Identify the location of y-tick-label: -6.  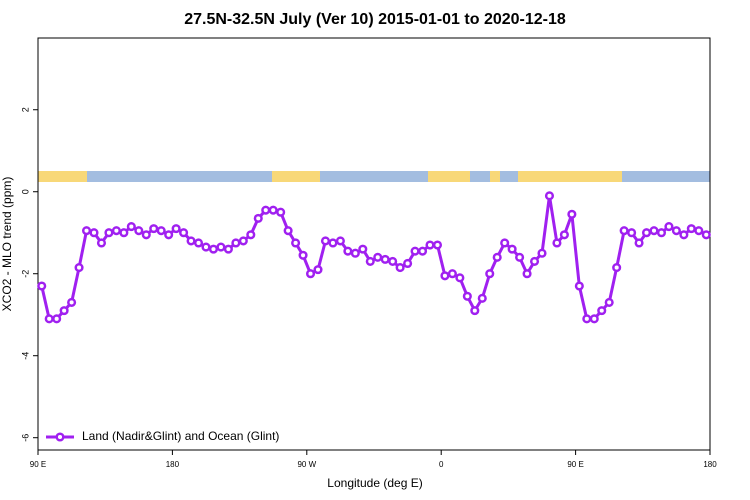
(25, 438).